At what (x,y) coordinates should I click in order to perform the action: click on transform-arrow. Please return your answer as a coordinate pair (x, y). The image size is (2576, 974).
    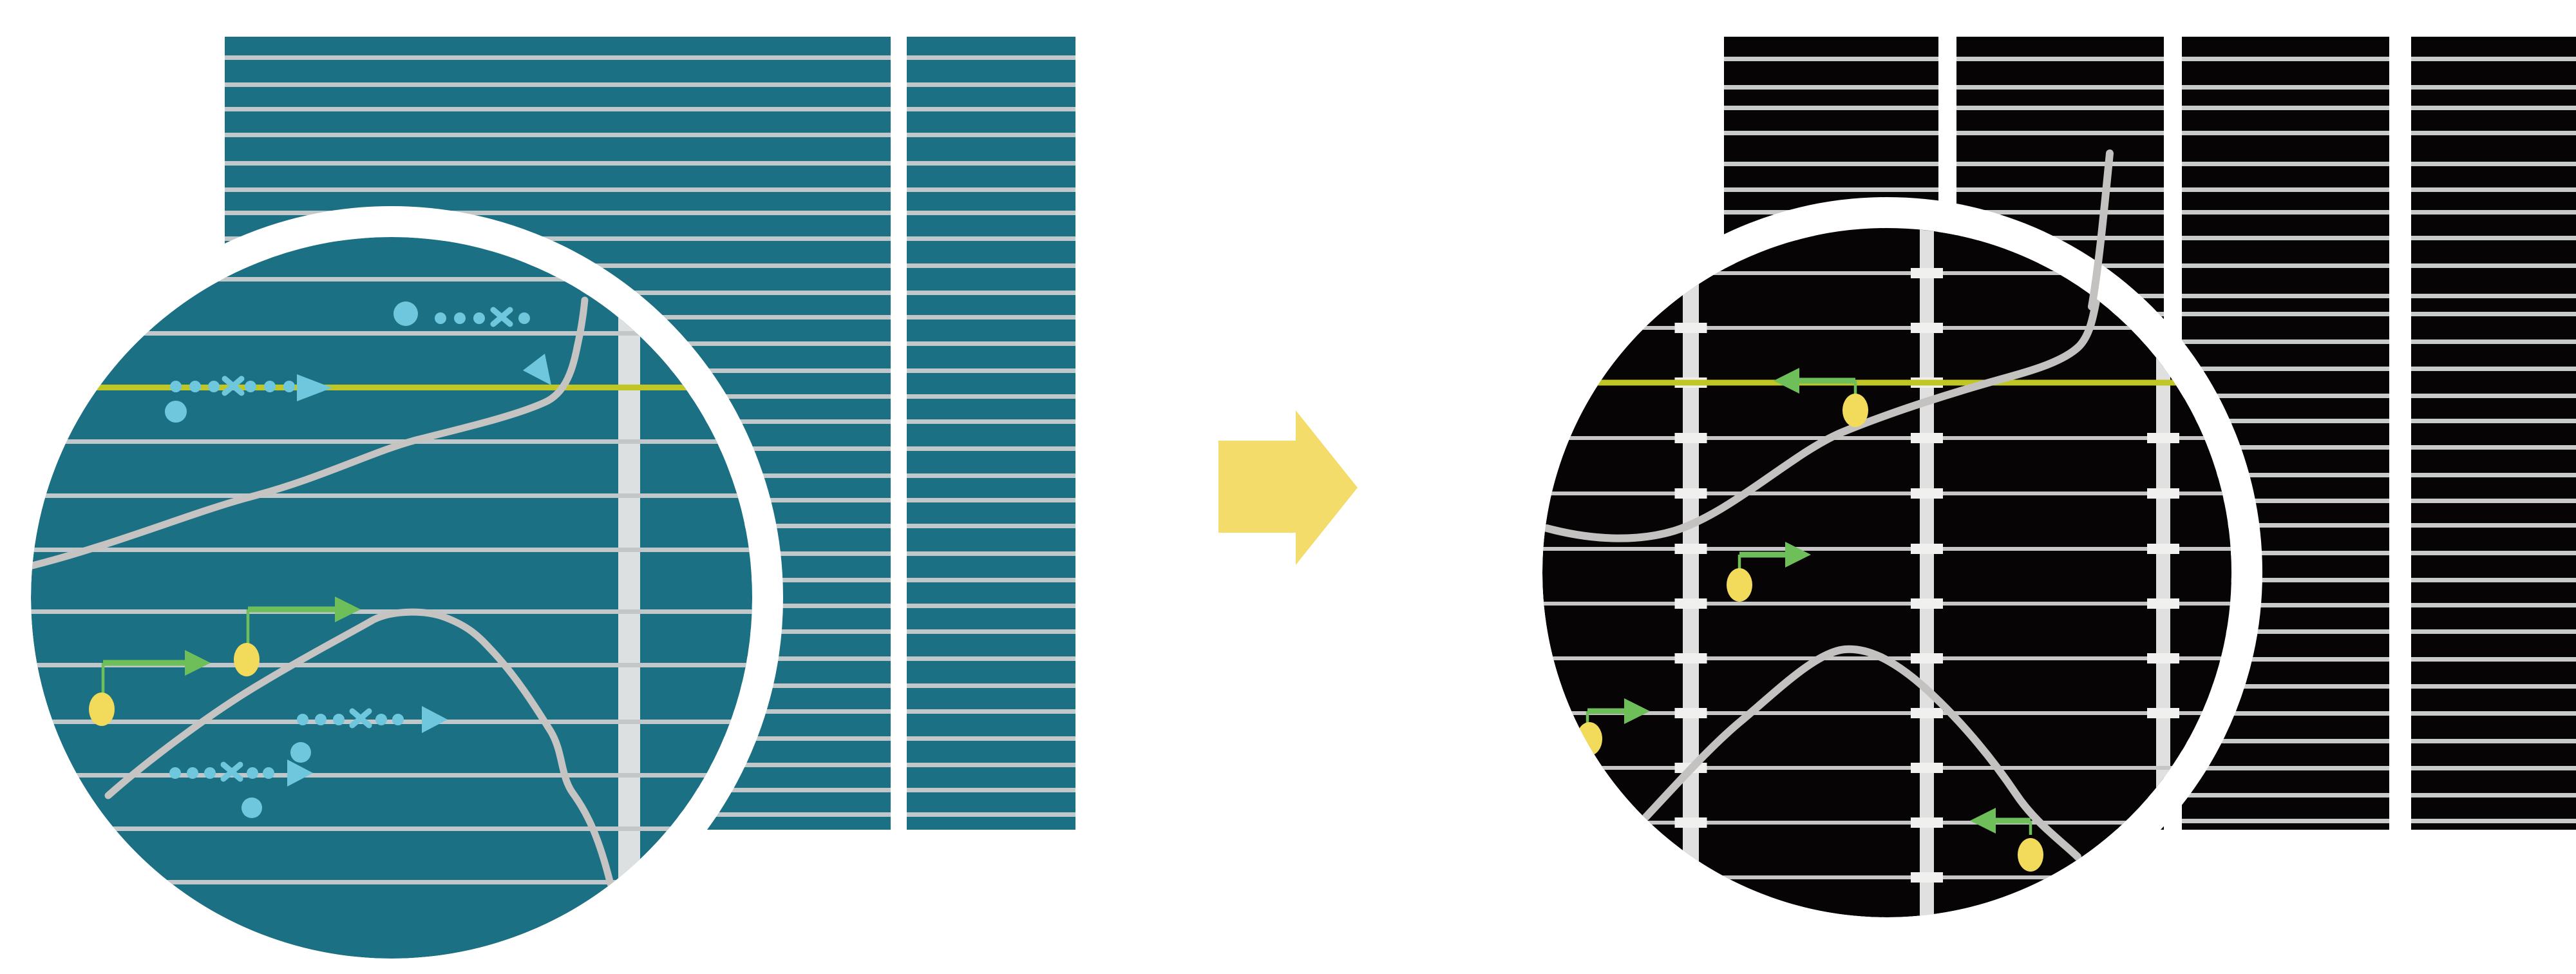
    Looking at the image, I should click on (1288, 487).